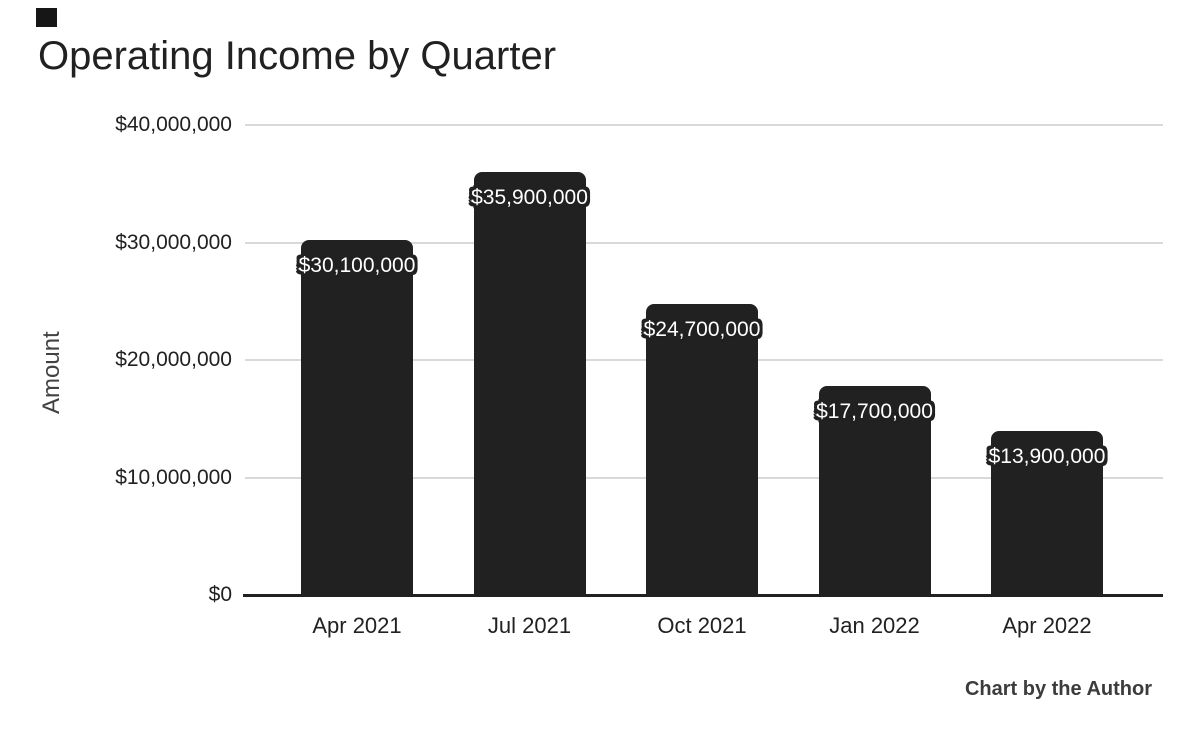 The width and height of the screenshot is (1200, 742). Describe the element at coordinates (357, 625) in the screenshot. I see `x-axis-category-label: Apr 2021` at that location.